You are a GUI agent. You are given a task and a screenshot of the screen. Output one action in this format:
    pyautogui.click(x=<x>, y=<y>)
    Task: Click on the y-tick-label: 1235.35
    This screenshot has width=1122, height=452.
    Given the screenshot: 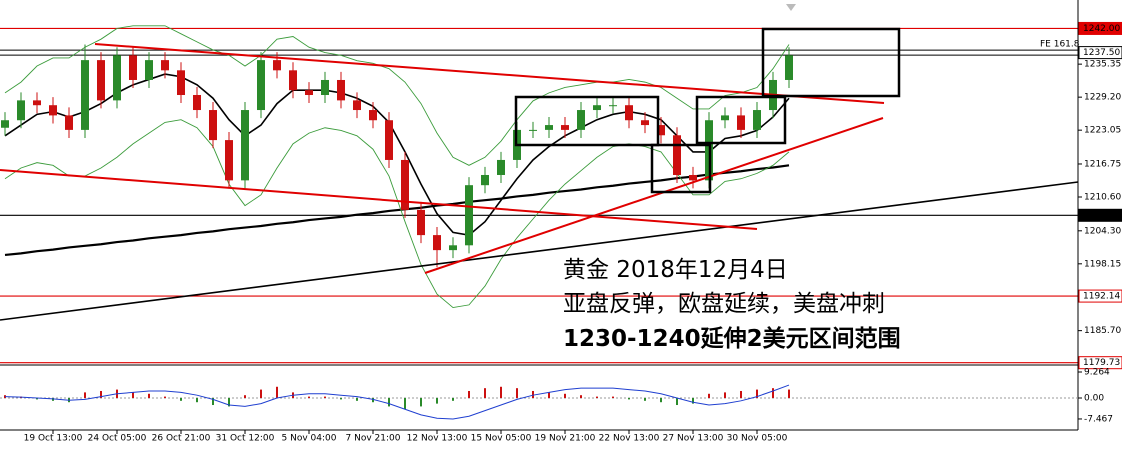 What is the action you would take?
    pyautogui.click(x=1102, y=65)
    